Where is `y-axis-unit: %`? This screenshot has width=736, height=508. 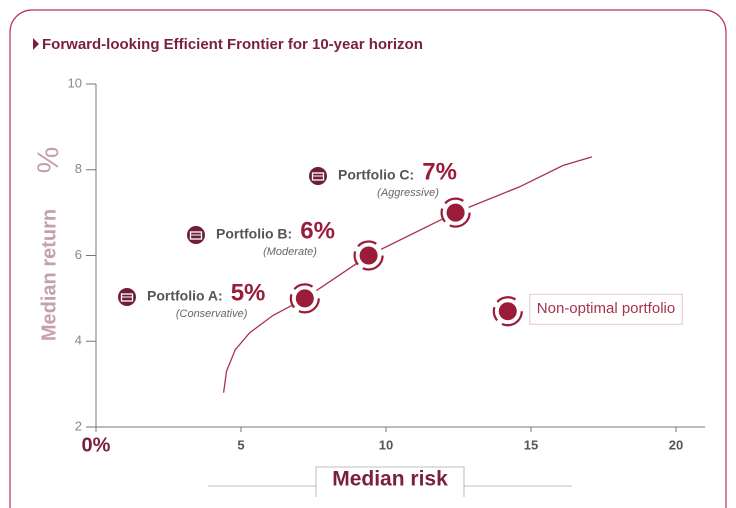
y-axis-unit: % is located at coordinates (48, 160).